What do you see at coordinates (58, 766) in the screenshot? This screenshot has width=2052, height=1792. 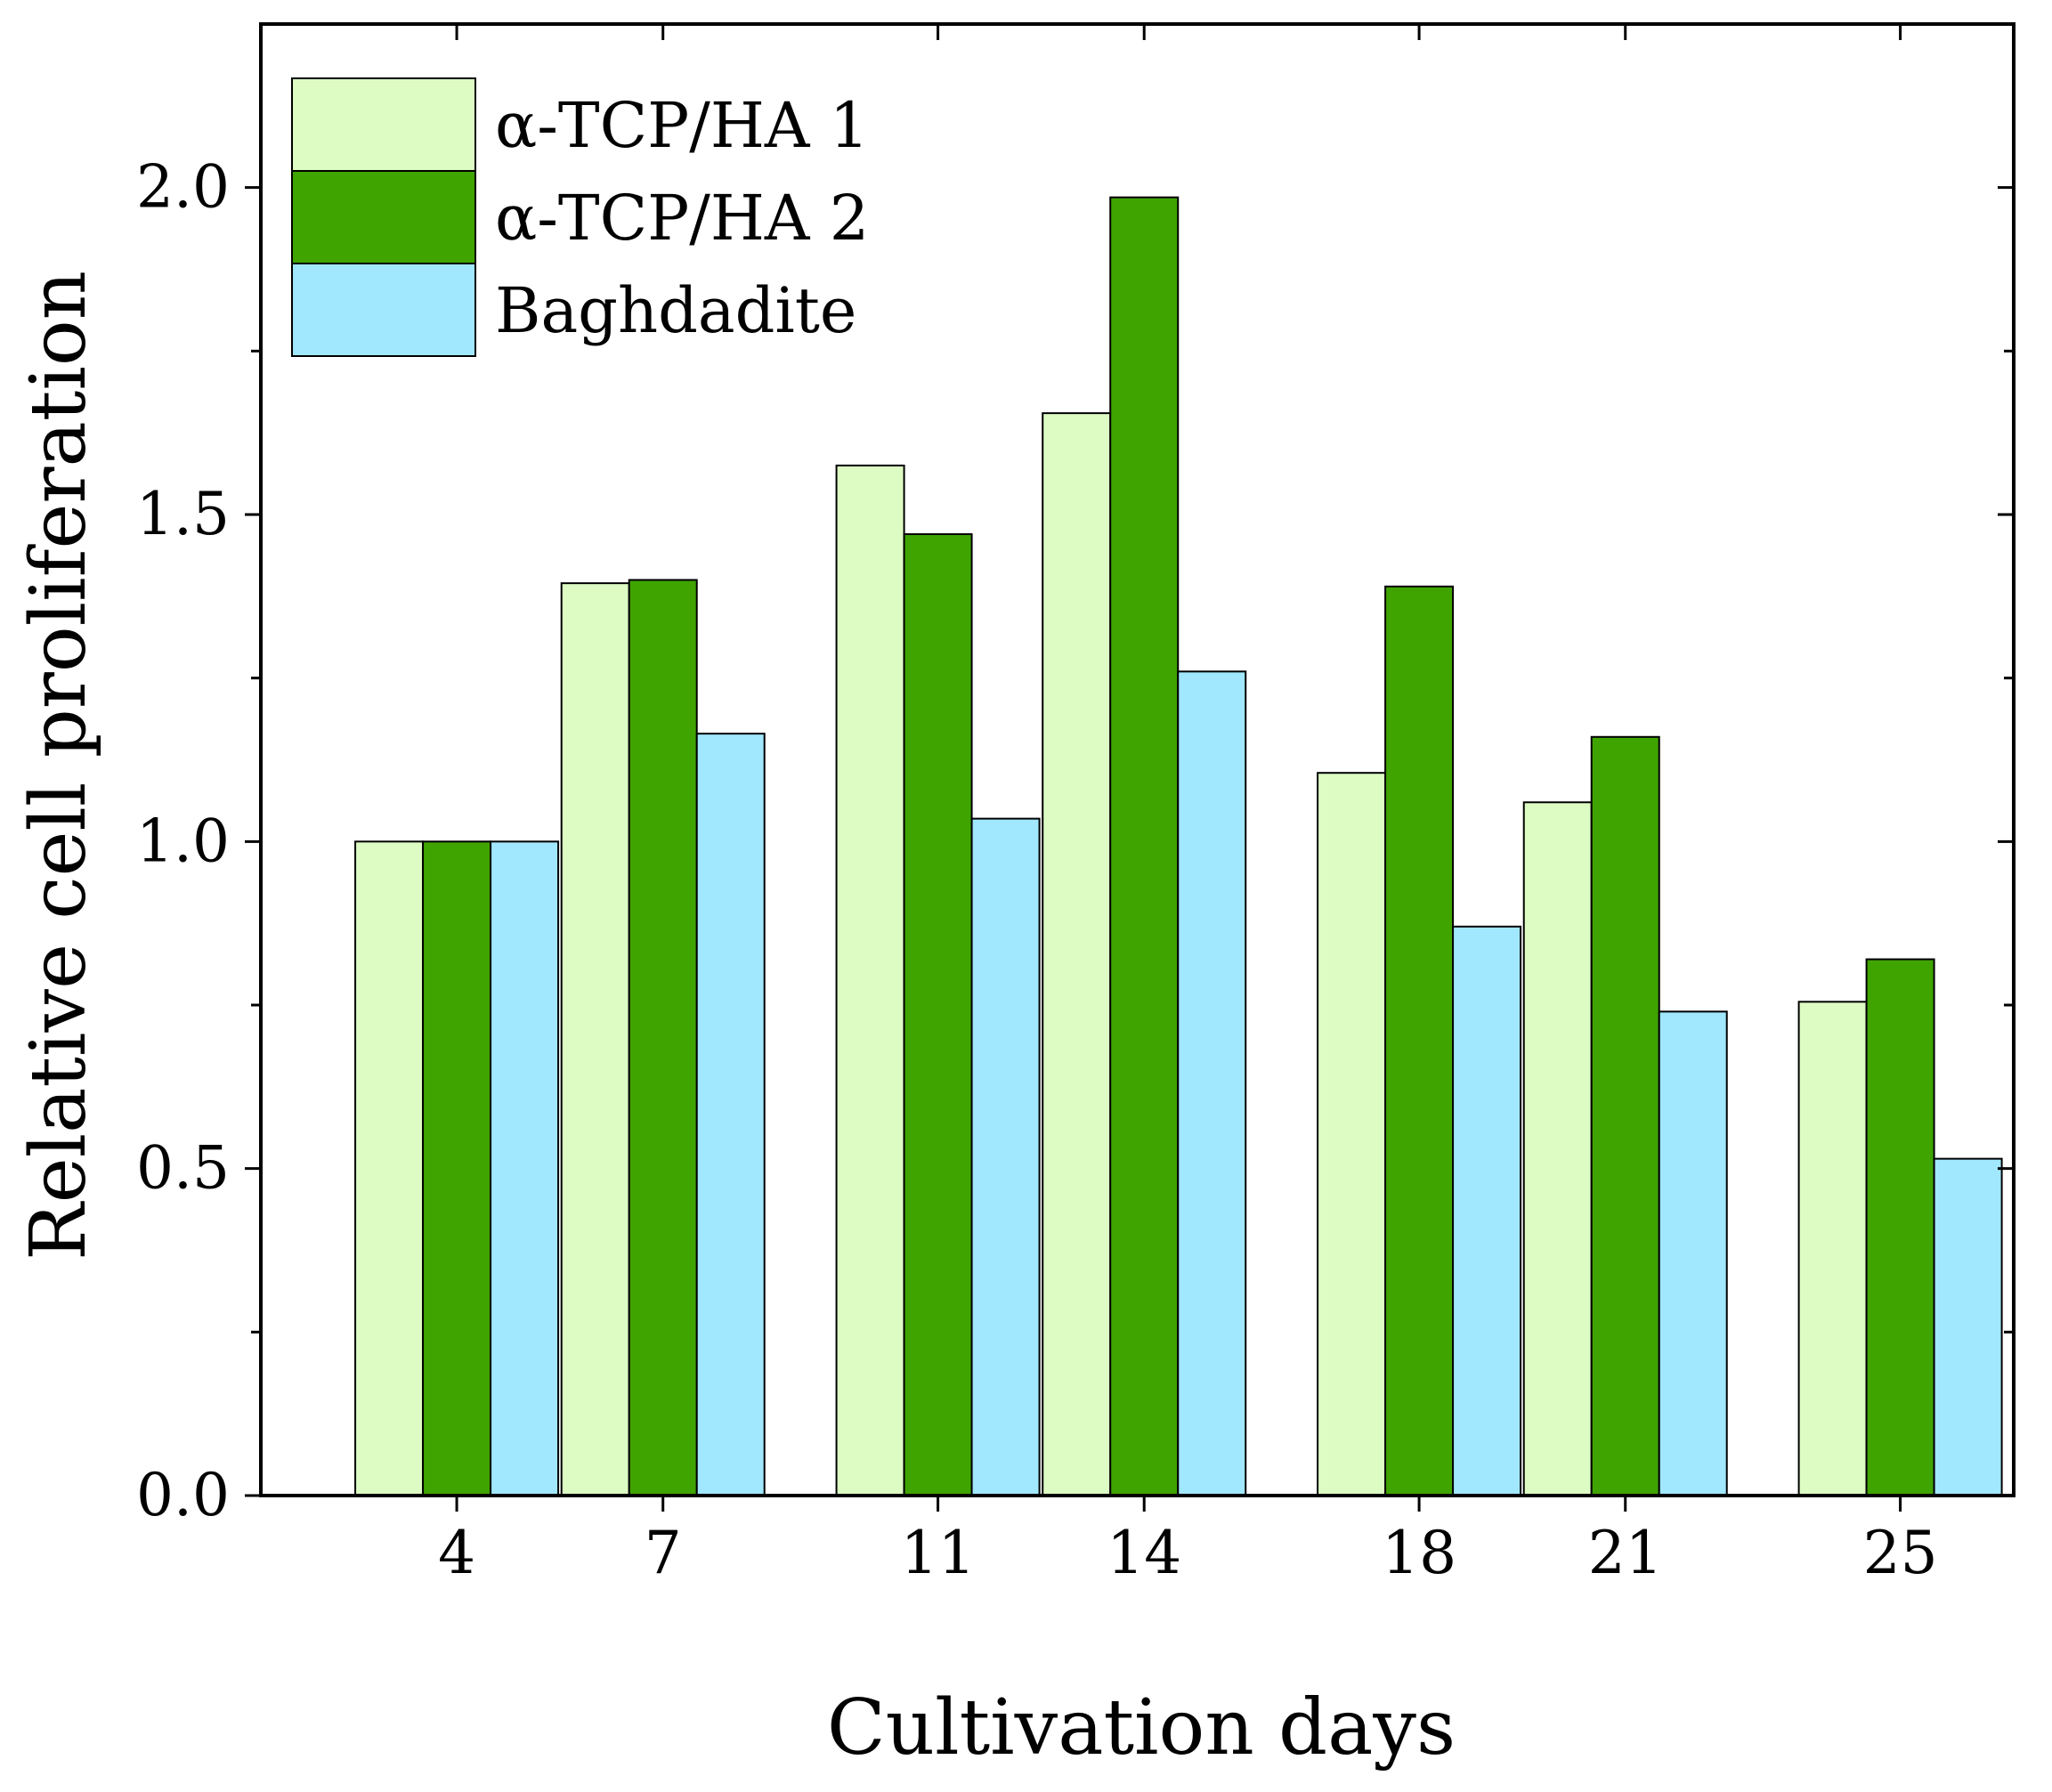 I see `y-axis-title: Relative cell proliferation` at bounding box center [58, 766].